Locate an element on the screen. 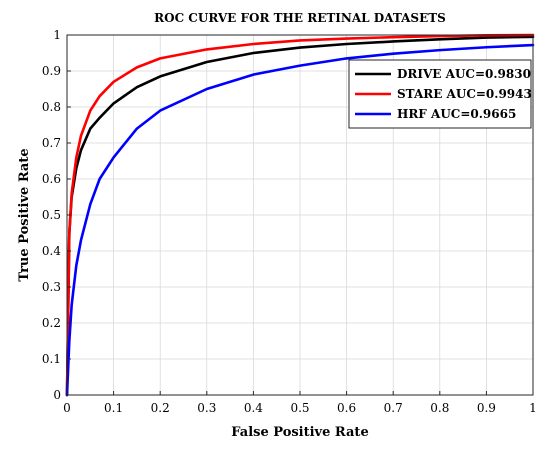  x-tick-label-0: 0 is located at coordinates (67, 408).